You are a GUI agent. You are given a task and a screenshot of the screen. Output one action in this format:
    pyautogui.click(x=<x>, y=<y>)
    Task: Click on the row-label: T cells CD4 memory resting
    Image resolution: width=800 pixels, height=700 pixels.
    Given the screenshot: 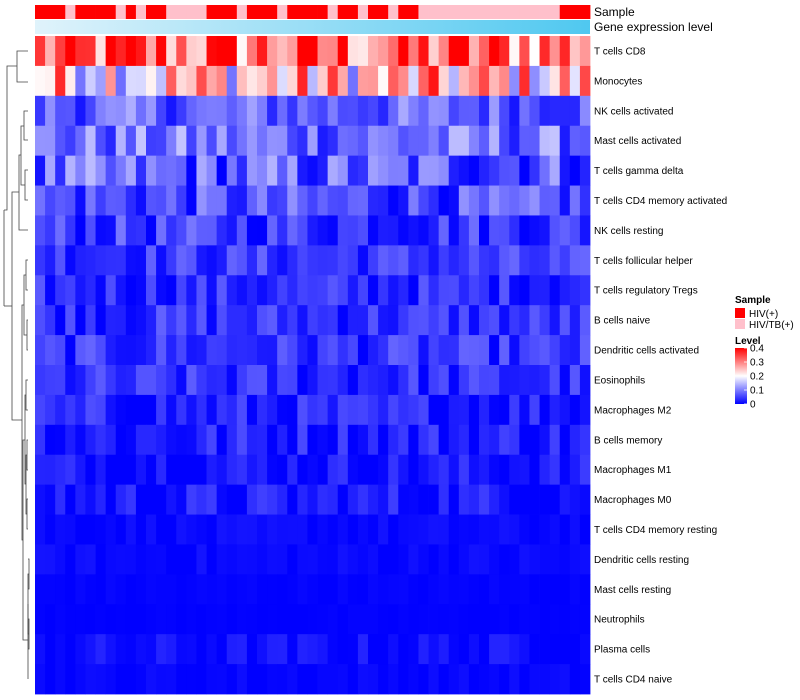 What is the action you would take?
    pyautogui.click(x=655, y=530)
    